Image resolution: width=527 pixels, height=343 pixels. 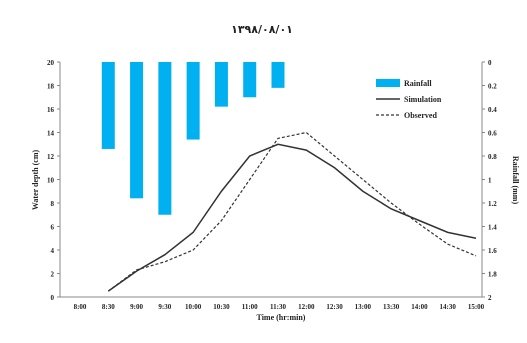 What do you see at coordinates (492, 204) in the screenshot?
I see `y2-tick-label: 1.2` at bounding box center [492, 204].